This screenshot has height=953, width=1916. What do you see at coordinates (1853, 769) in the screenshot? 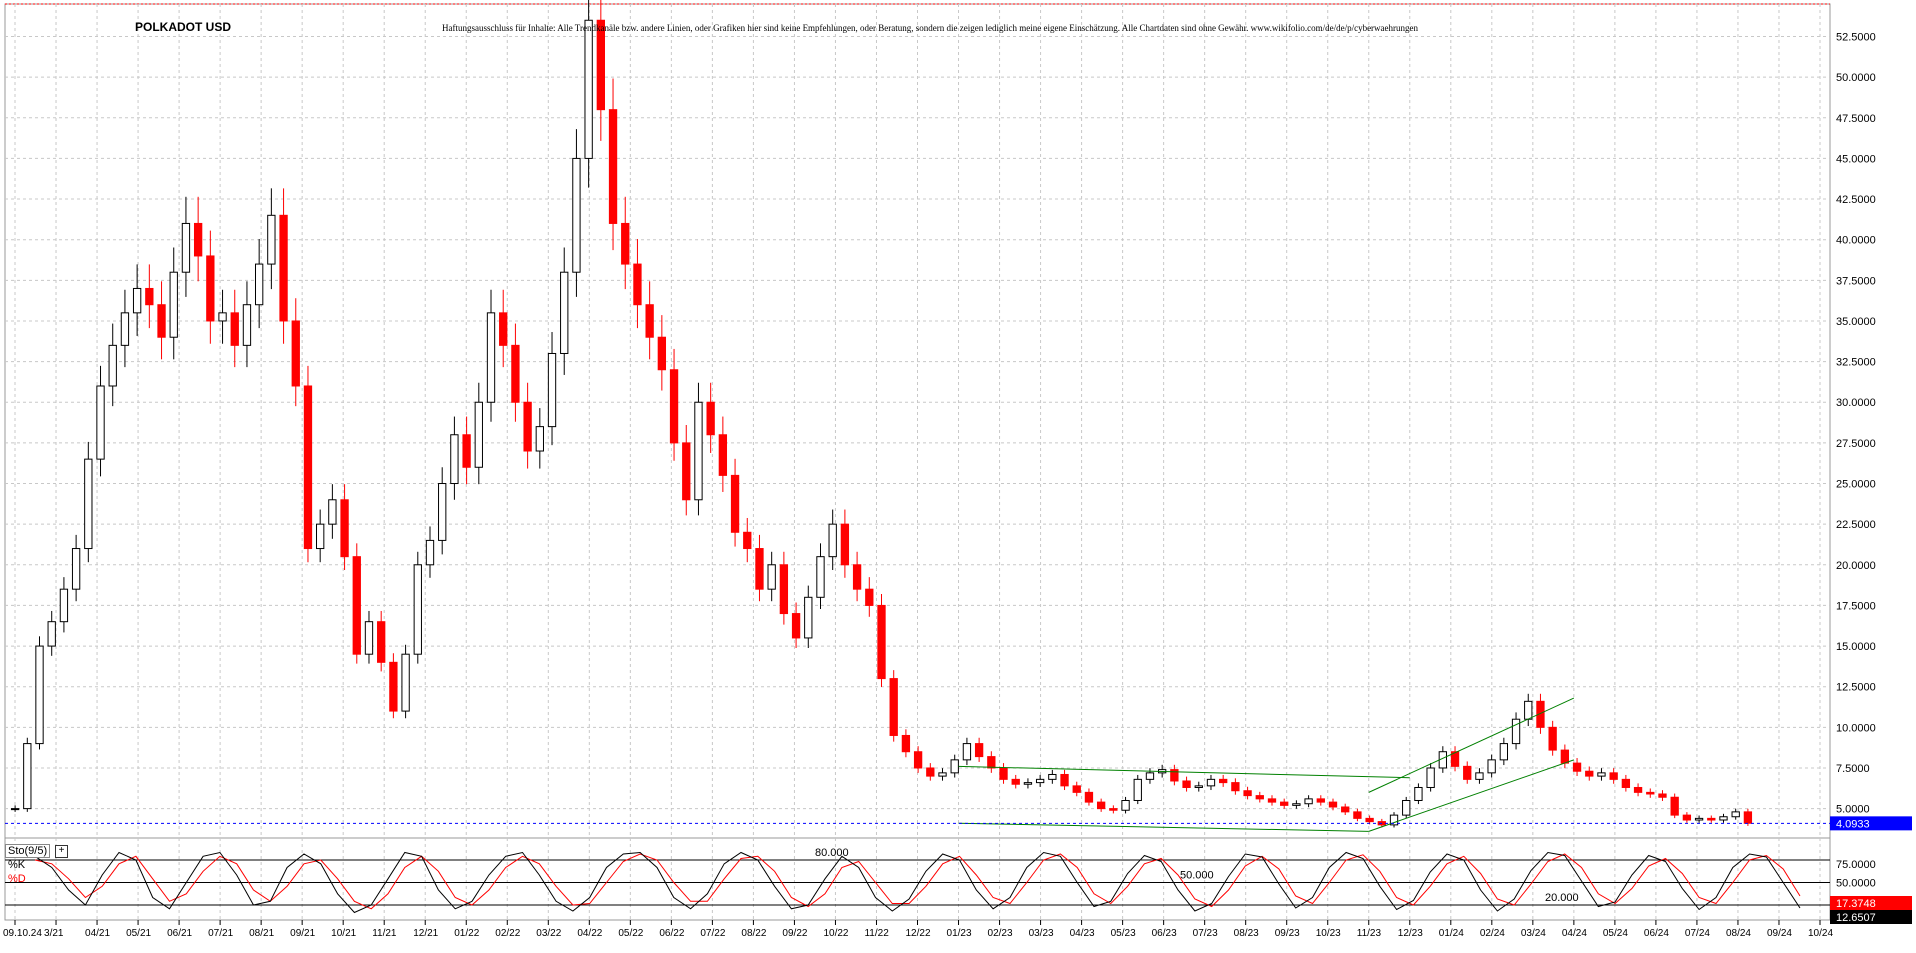
I see `price-y-tick-label: 7.5000` at bounding box center [1853, 769].